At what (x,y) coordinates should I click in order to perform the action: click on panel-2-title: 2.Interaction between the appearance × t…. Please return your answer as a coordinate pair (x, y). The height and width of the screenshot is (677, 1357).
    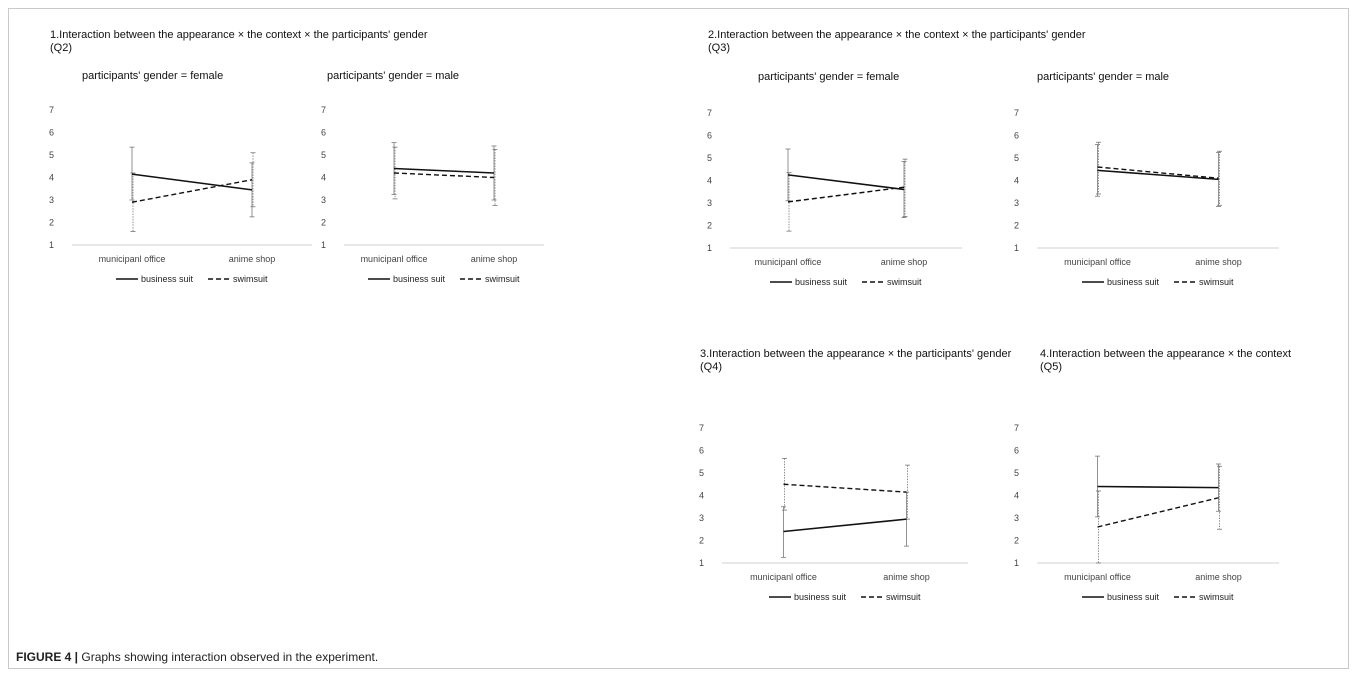
    Looking at the image, I should click on (897, 41).